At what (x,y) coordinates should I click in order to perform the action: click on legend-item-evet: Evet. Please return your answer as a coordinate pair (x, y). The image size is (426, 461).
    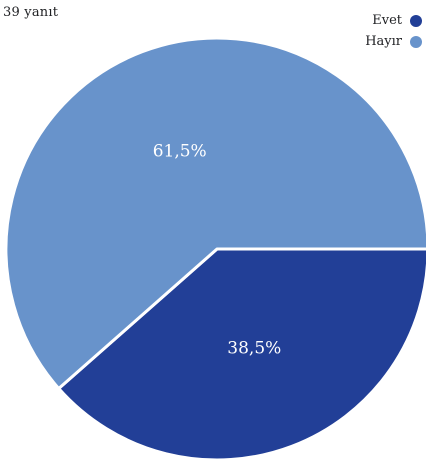
    Looking at the image, I should click on (397, 20).